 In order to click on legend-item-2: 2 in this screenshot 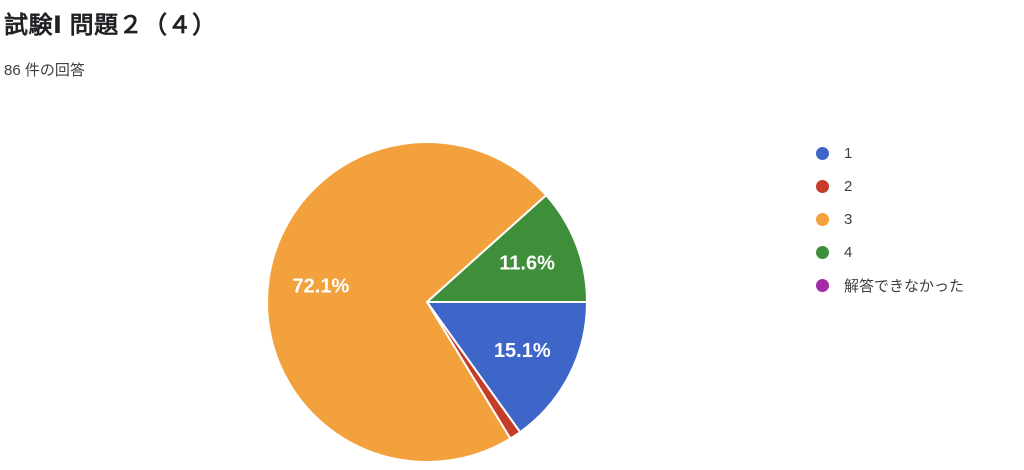, I will do `click(889, 186)`.